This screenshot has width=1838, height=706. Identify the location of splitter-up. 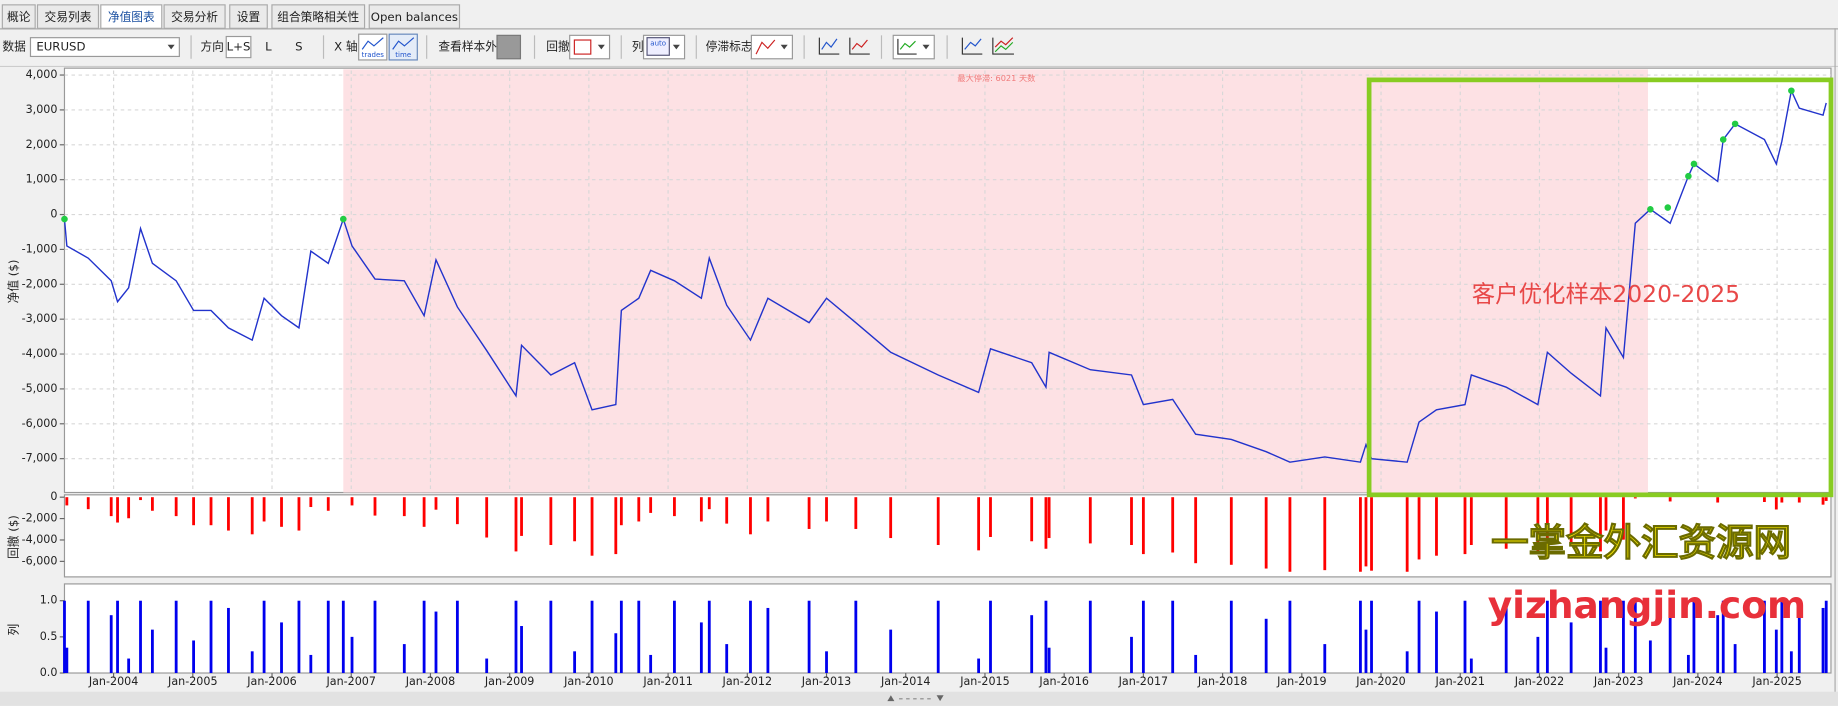
(891, 698).